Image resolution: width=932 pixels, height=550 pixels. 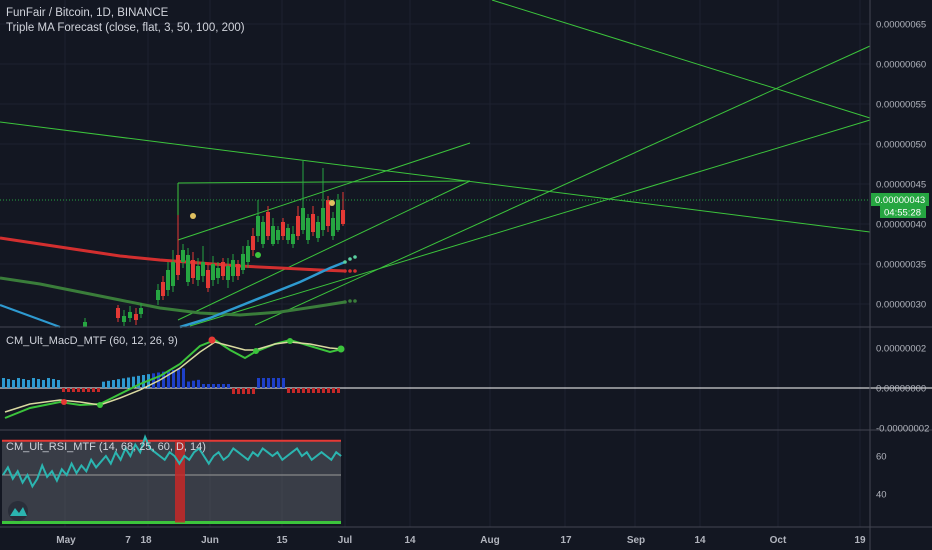 I want to click on date-axis-label: May, so click(x=66, y=540).